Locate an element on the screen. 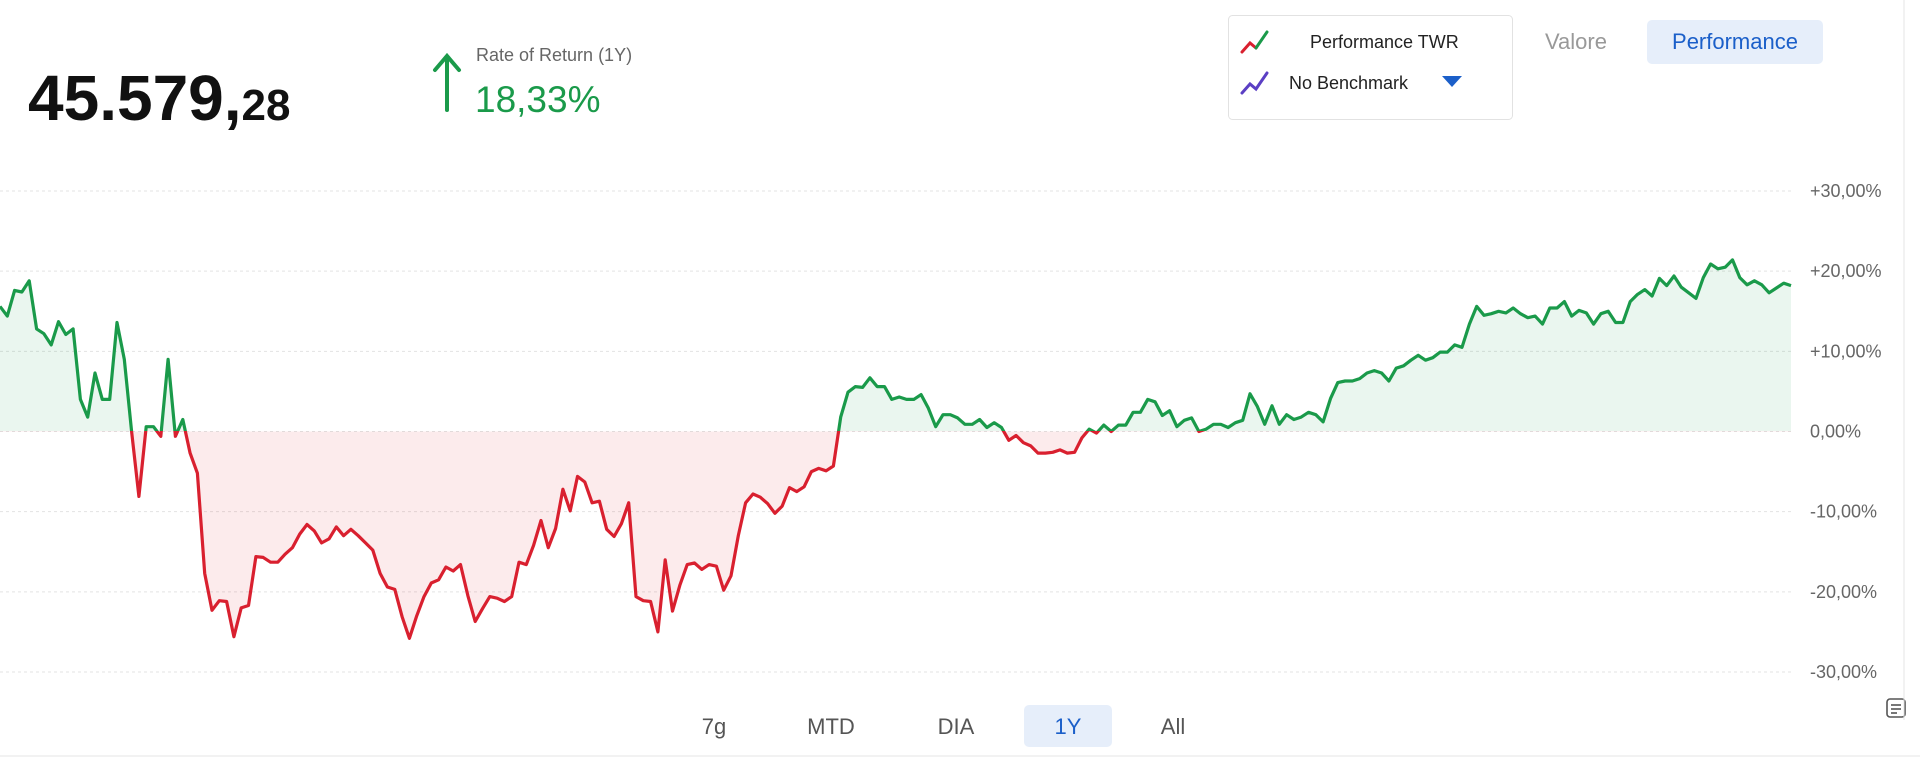  period-tab: All is located at coordinates (1173, 726).